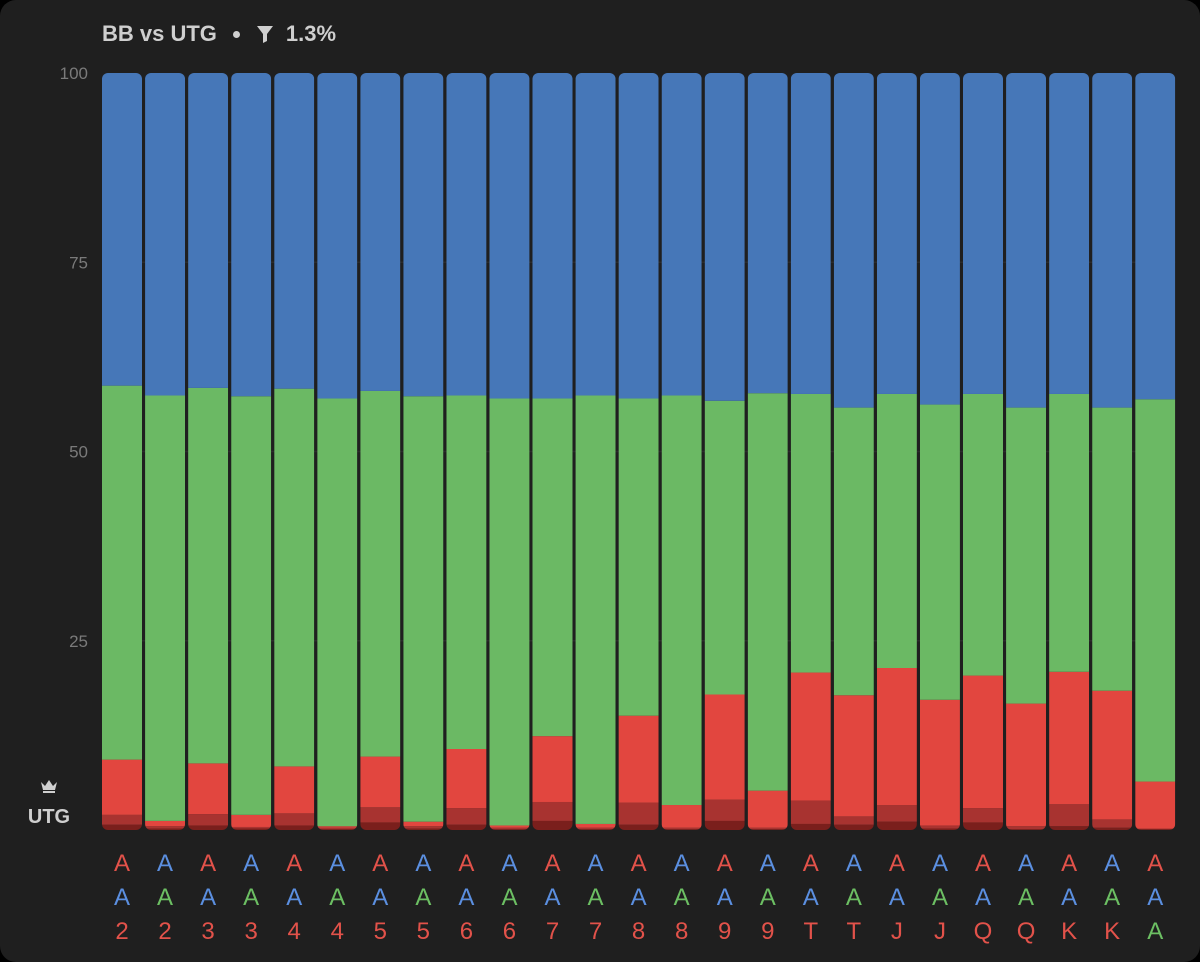  Describe the element at coordinates (219, 34) in the screenshot. I see `chart-header: BB vs UTG 1.3%` at that location.